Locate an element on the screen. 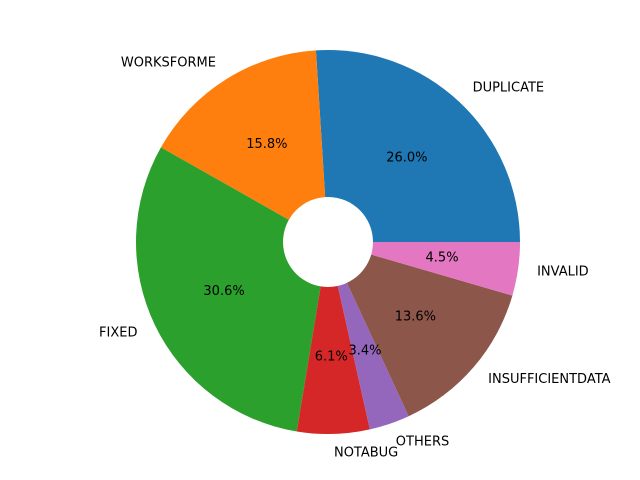 This screenshot has height=480, width=640. donut-hole is located at coordinates (328, 242).